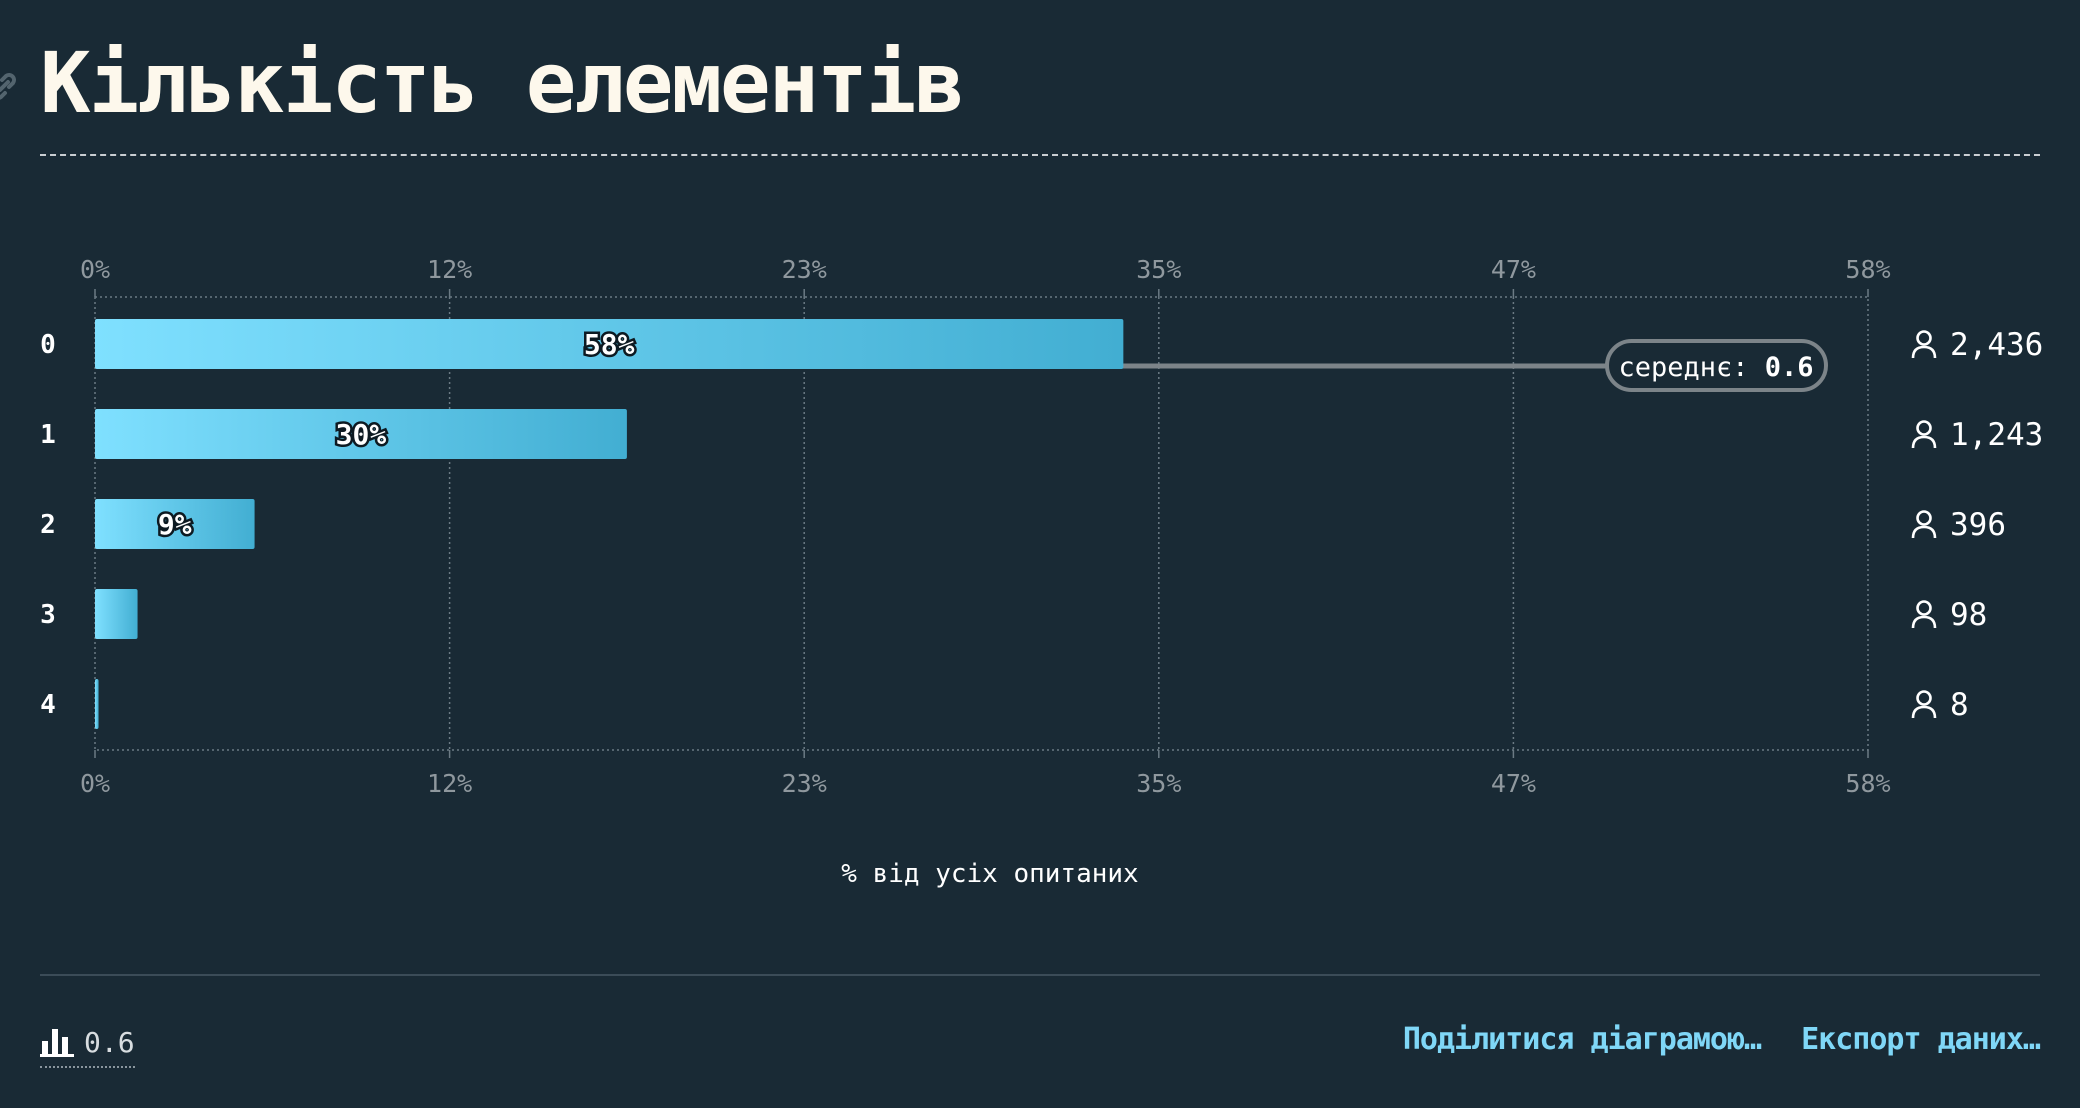 The height and width of the screenshot is (1108, 2080). What do you see at coordinates (48, 435) in the screenshot?
I see `category-label: 1` at bounding box center [48, 435].